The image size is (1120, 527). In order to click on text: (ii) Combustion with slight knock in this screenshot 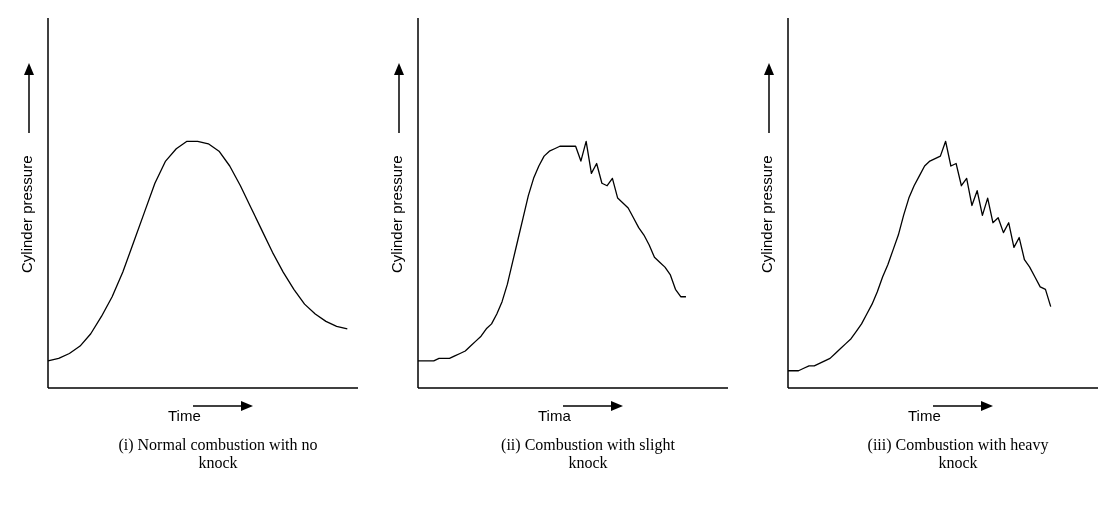, I will do `click(588, 454)`.